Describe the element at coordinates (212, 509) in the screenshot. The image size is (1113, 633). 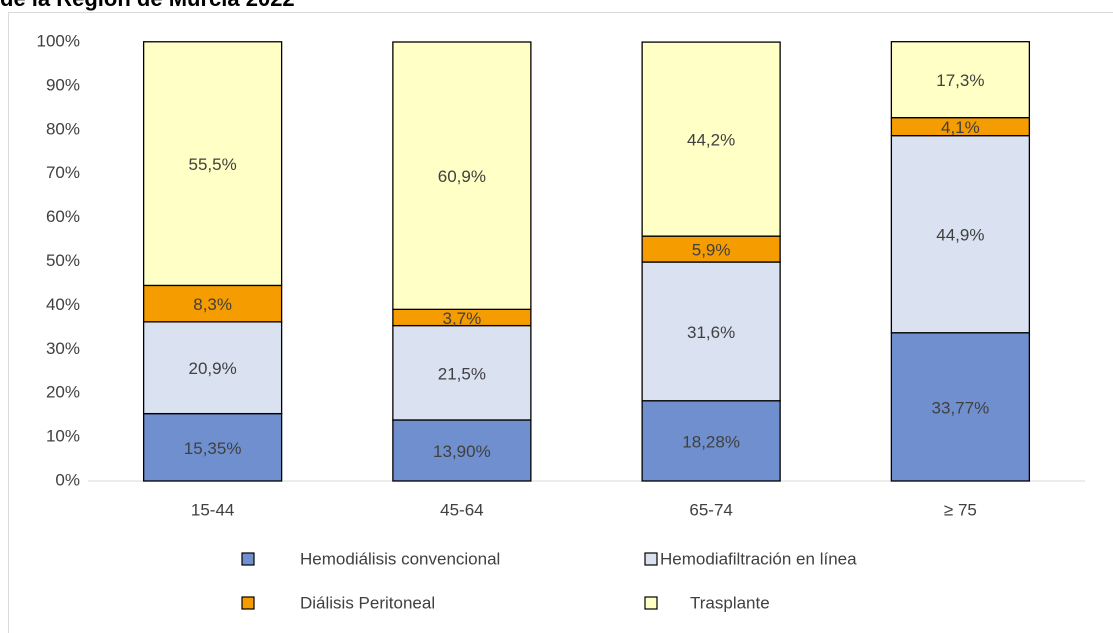
I see `x-tick-label: 15-44` at that location.